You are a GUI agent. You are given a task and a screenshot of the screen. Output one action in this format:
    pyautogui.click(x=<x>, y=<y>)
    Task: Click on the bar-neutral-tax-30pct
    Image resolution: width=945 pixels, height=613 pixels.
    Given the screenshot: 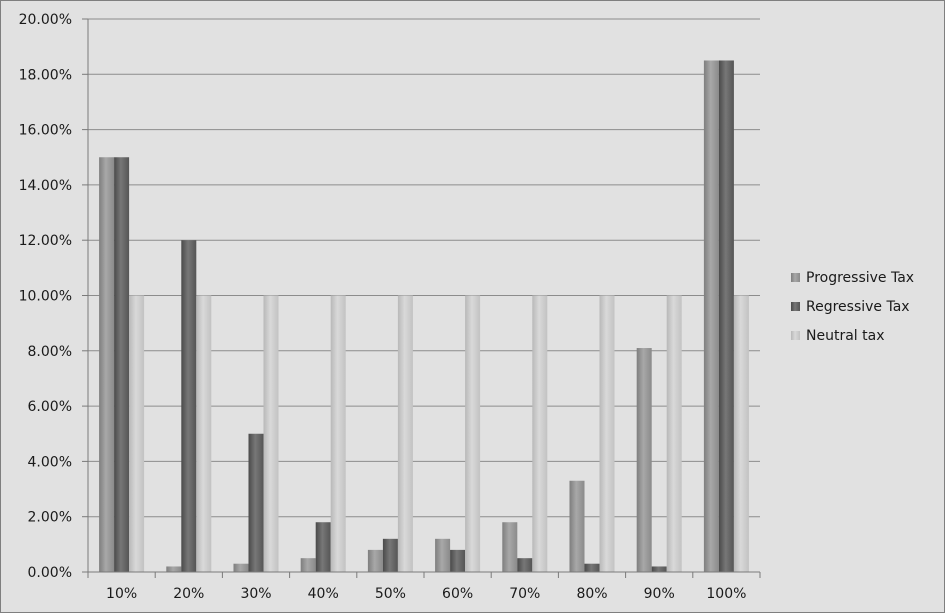 What is the action you would take?
    pyautogui.click(x=271, y=433)
    